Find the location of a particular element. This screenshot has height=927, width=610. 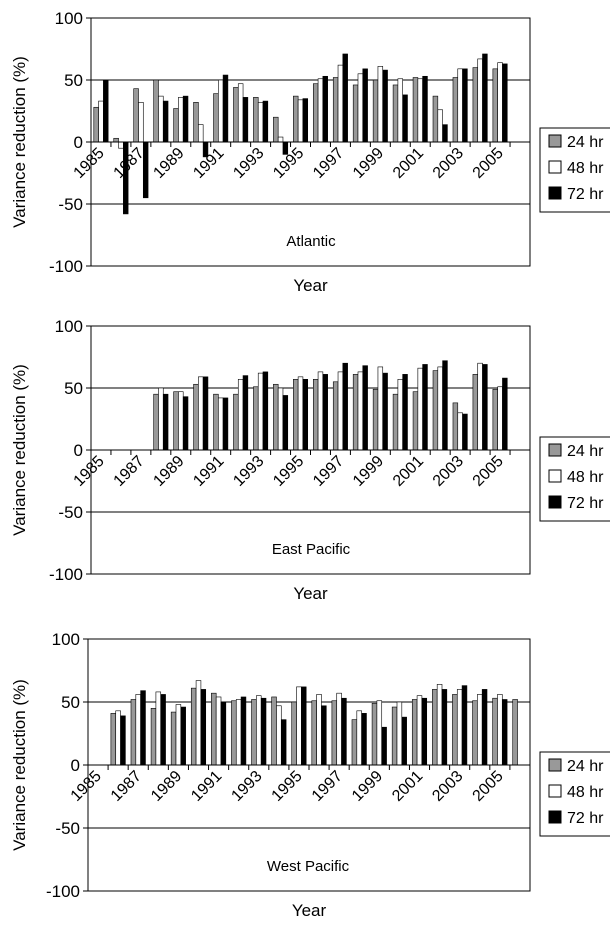

bar-72hr-1986 is located at coordinates (123, 740).